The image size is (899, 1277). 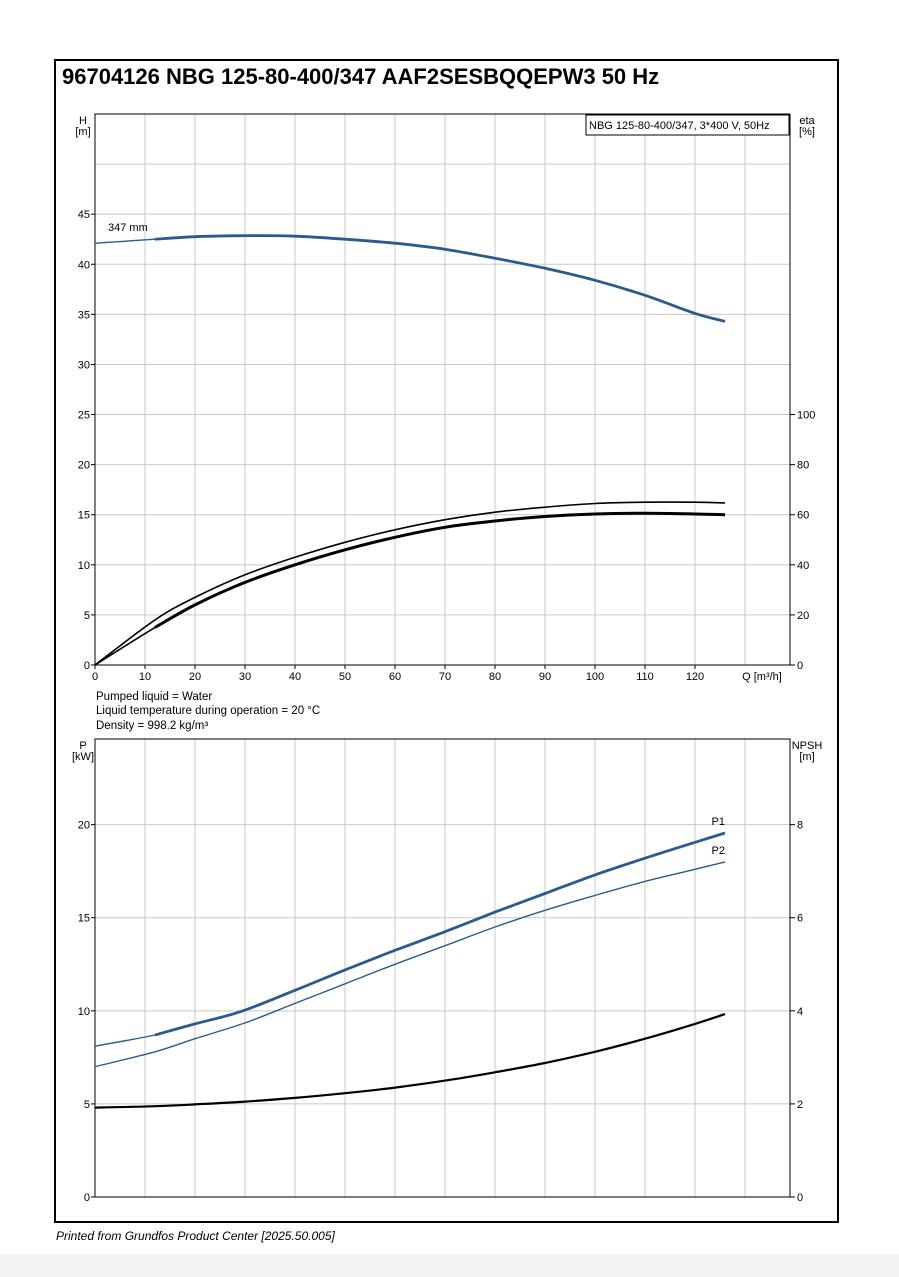 I want to click on y-right-tick-label: 60, so click(x=803, y=516).